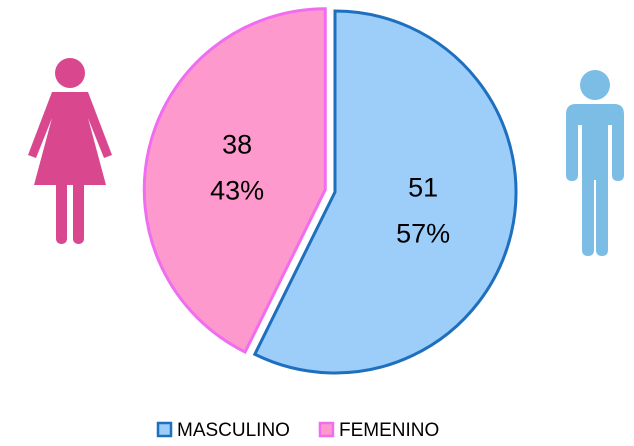  I want to click on percent-label: 57%, so click(423, 234).